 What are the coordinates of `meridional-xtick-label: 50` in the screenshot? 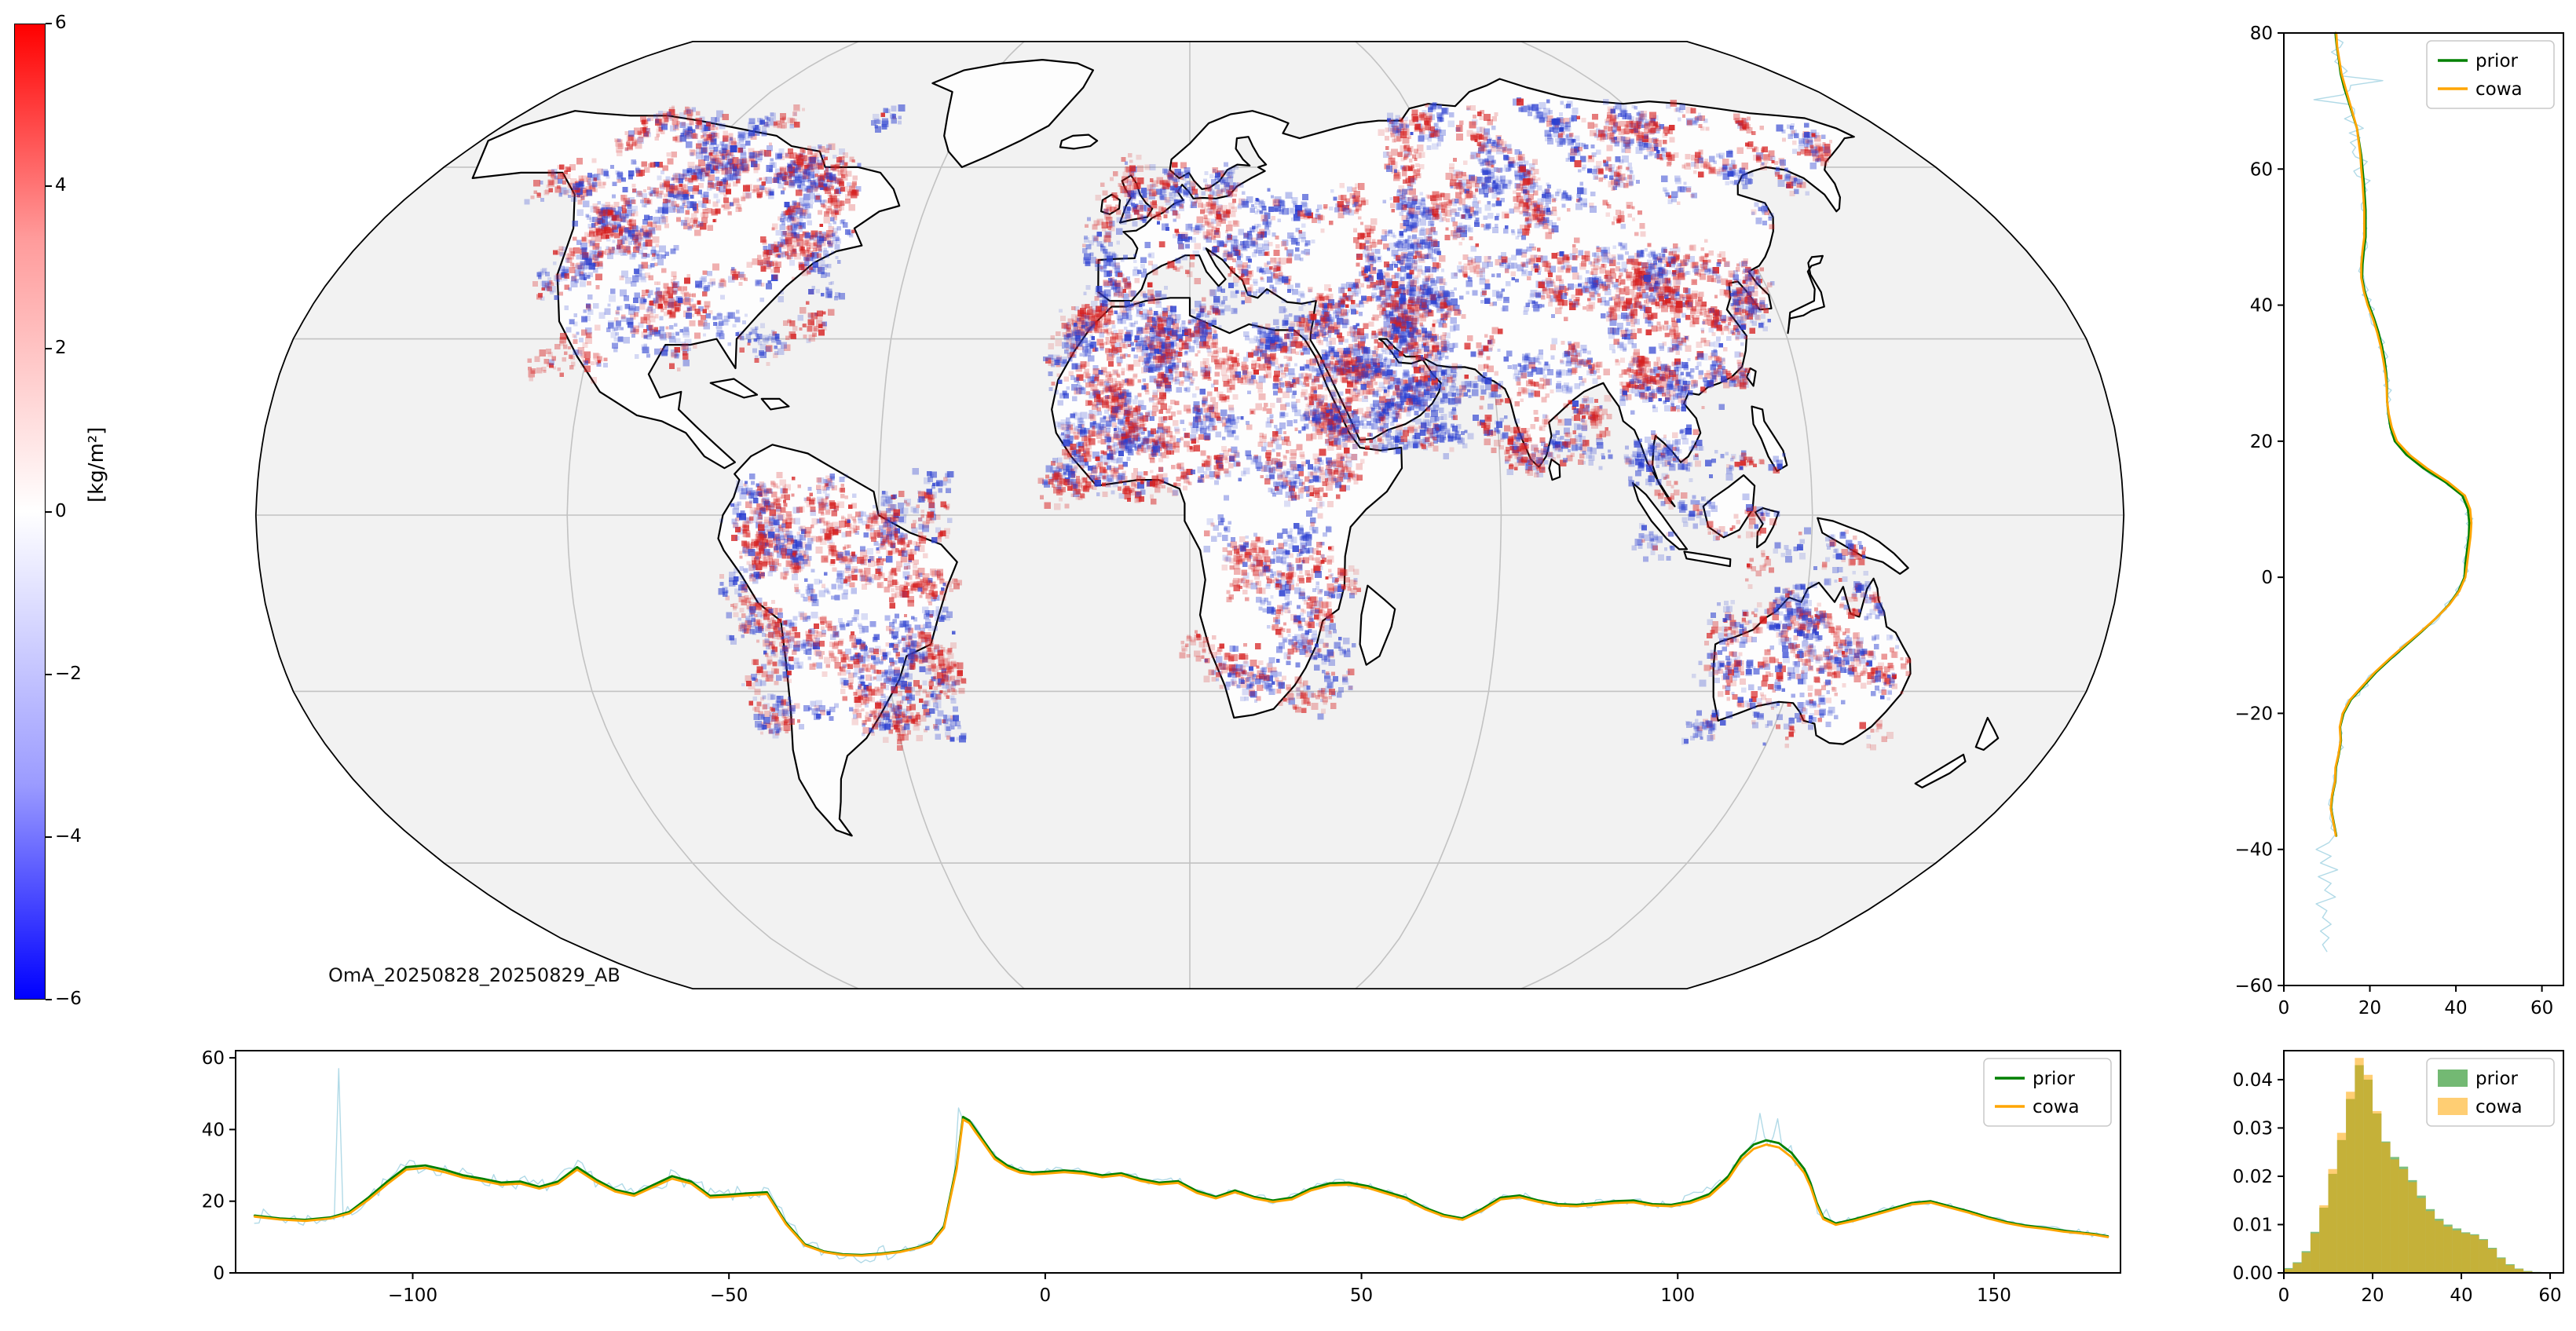 It's located at (1362, 1295).